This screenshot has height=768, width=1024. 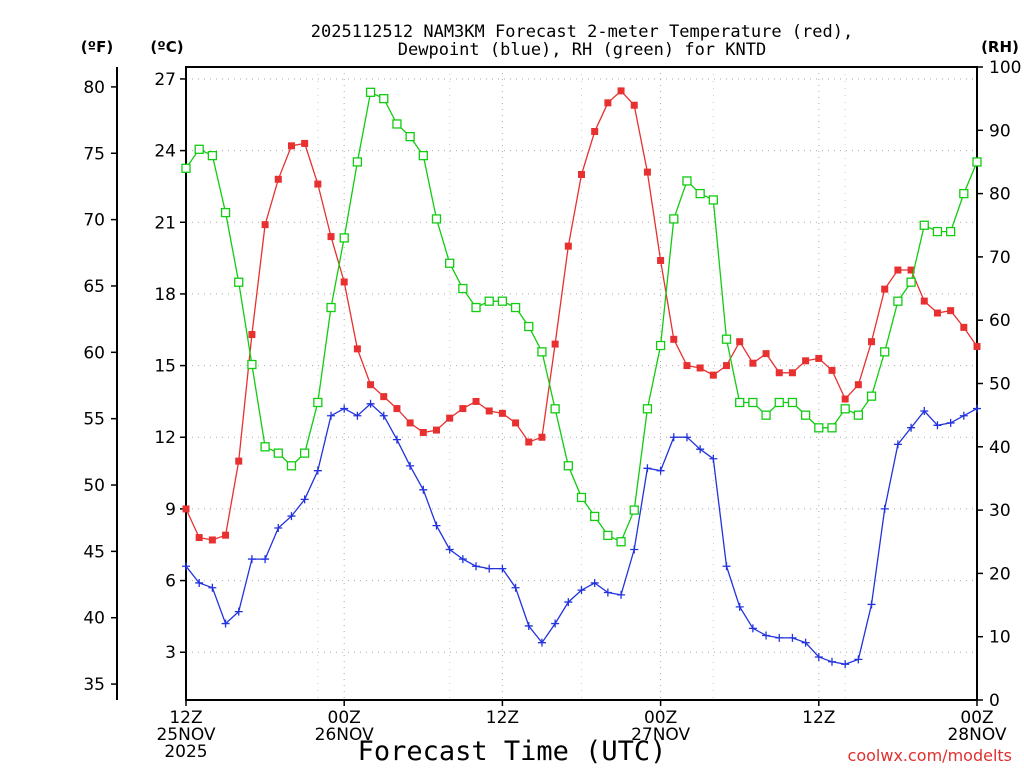 What do you see at coordinates (94, 353) in the screenshot?
I see `fahrenheit-tick-label: 60` at bounding box center [94, 353].